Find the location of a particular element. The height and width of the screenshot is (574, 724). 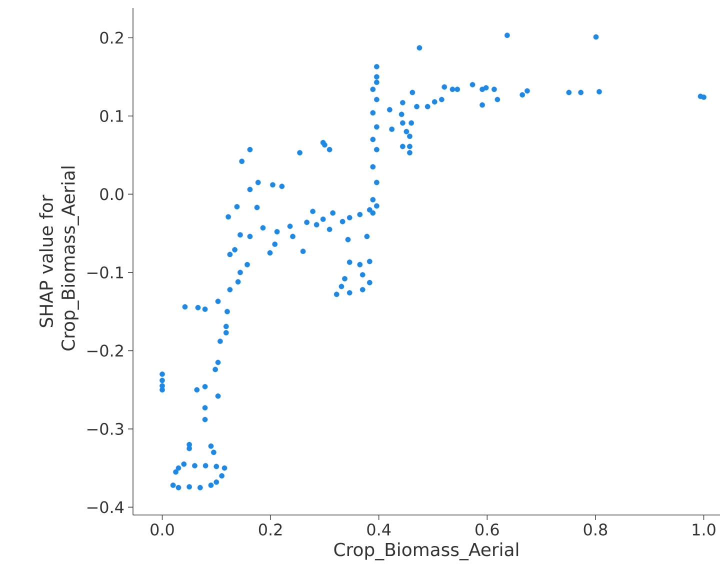

x-tick-label: 0.0 is located at coordinates (162, 530).